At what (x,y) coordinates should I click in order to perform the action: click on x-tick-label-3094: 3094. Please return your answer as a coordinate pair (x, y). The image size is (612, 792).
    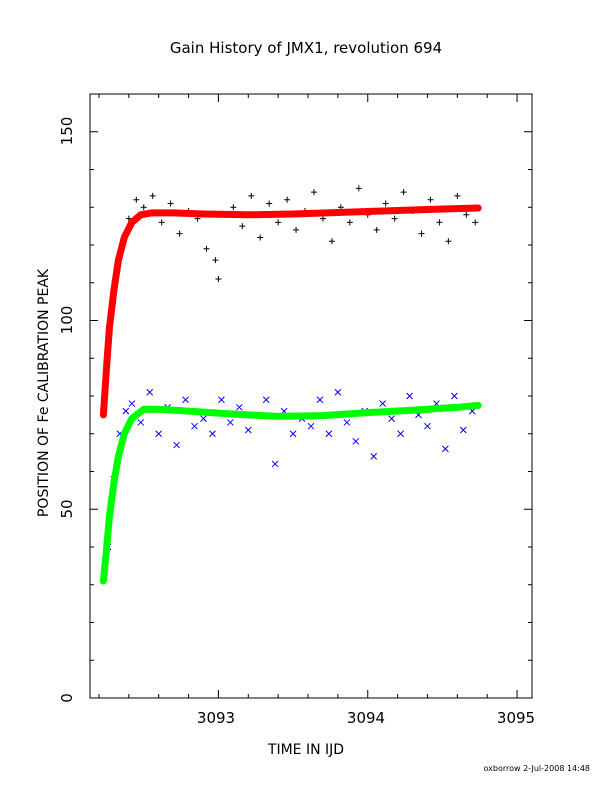
    Looking at the image, I should click on (366, 718).